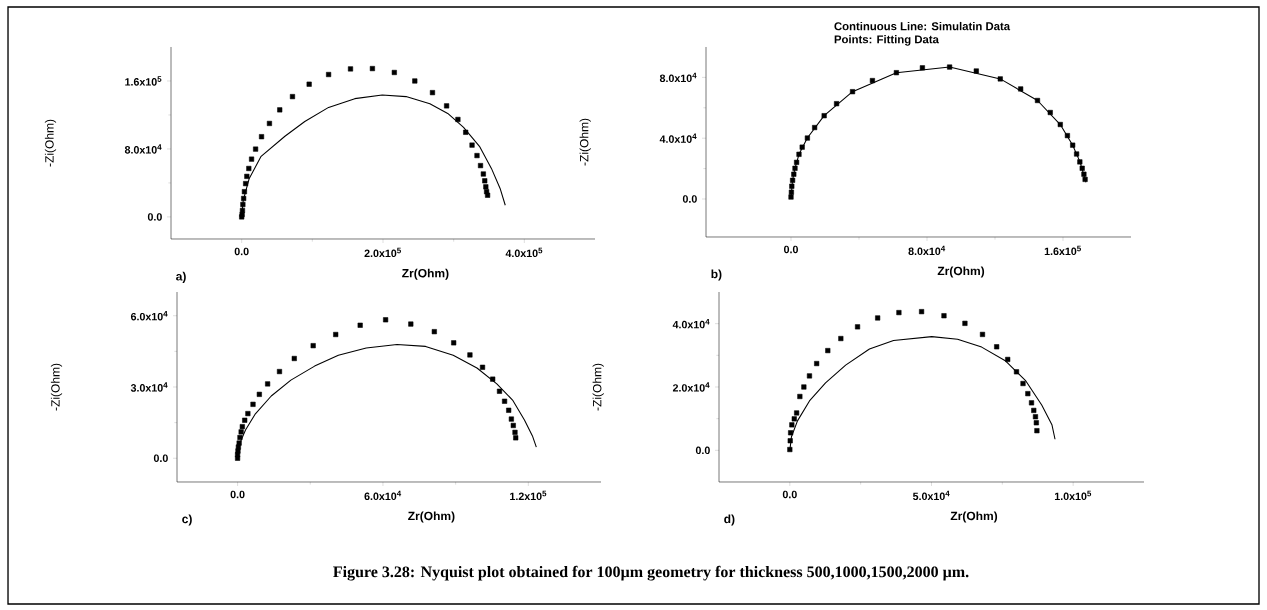 This screenshot has height=610, width=1267. What do you see at coordinates (931, 495) in the screenshot?
I see `x-tick-label: 5.0x10$^{4}$` at bounding box center [931, 495].